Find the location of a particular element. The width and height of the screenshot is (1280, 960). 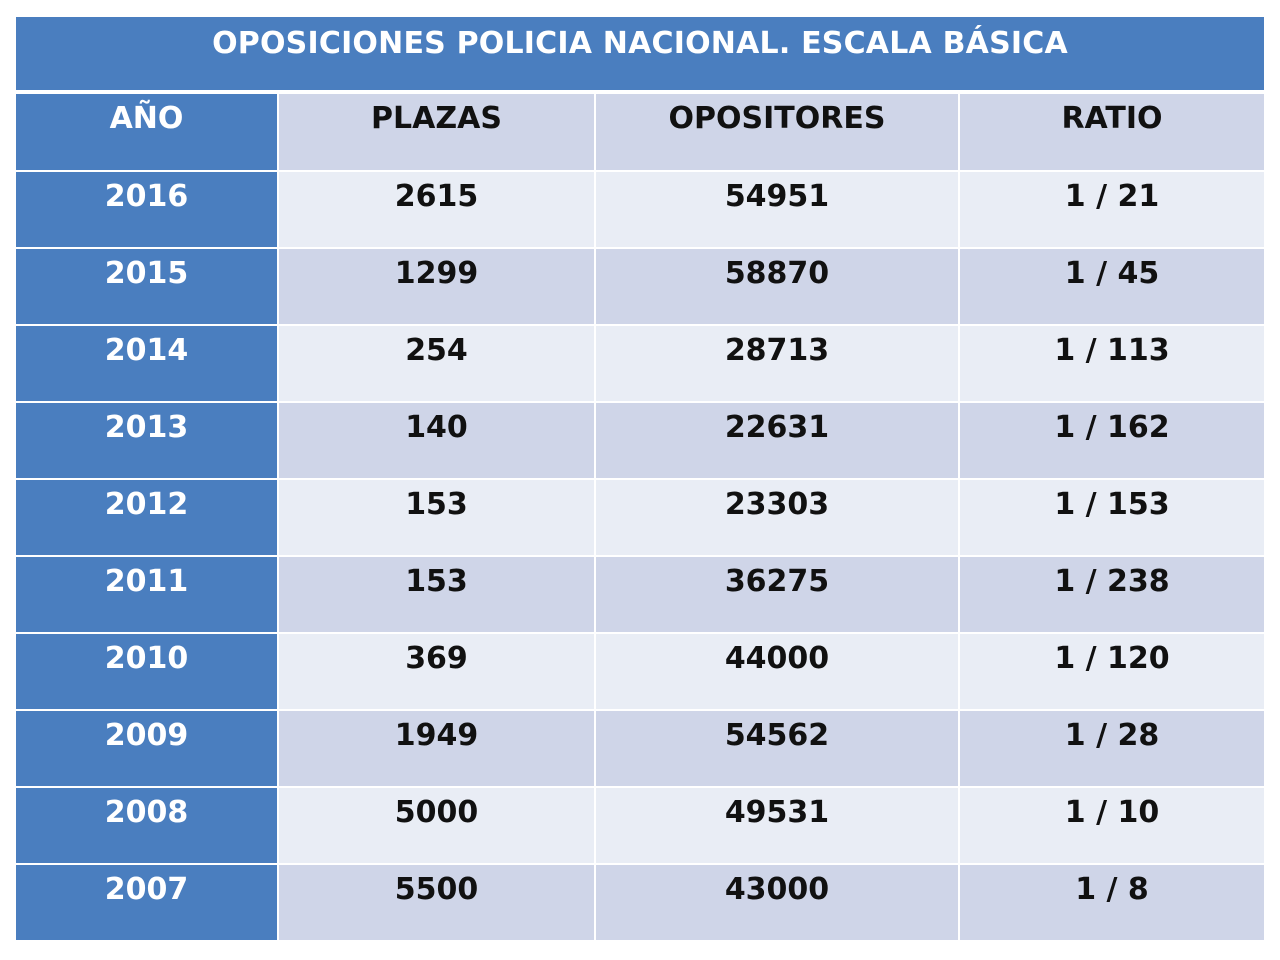

header-row: AÑO PLAZAS OPOSITORES RATIO is located at coordinates (640, 133).